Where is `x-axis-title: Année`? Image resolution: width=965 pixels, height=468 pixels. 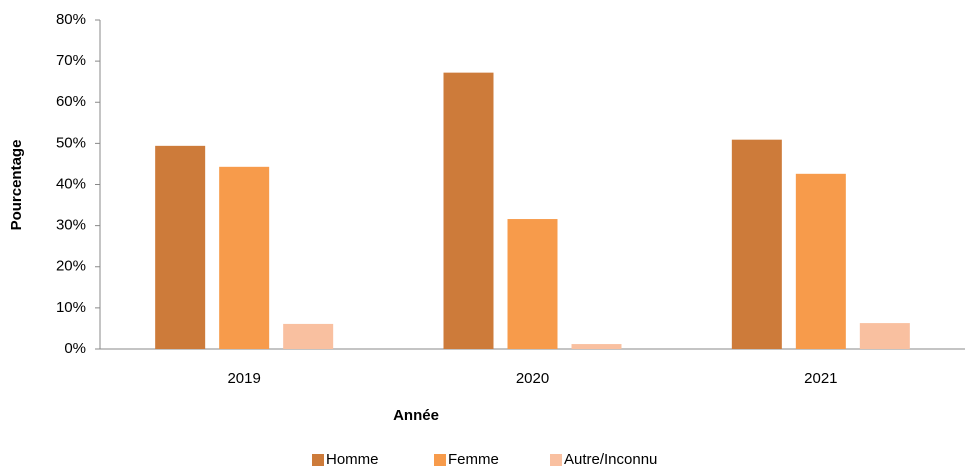 x-axis-title: Année is located at coordinates (416, 415).